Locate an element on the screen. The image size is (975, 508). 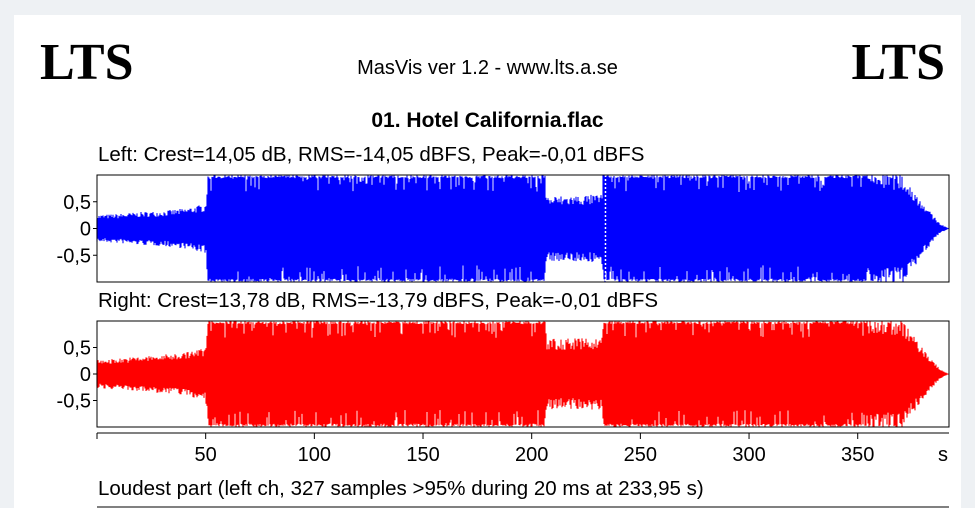
time-axis-tick-label: 350 is located at coordinates (857, 455).